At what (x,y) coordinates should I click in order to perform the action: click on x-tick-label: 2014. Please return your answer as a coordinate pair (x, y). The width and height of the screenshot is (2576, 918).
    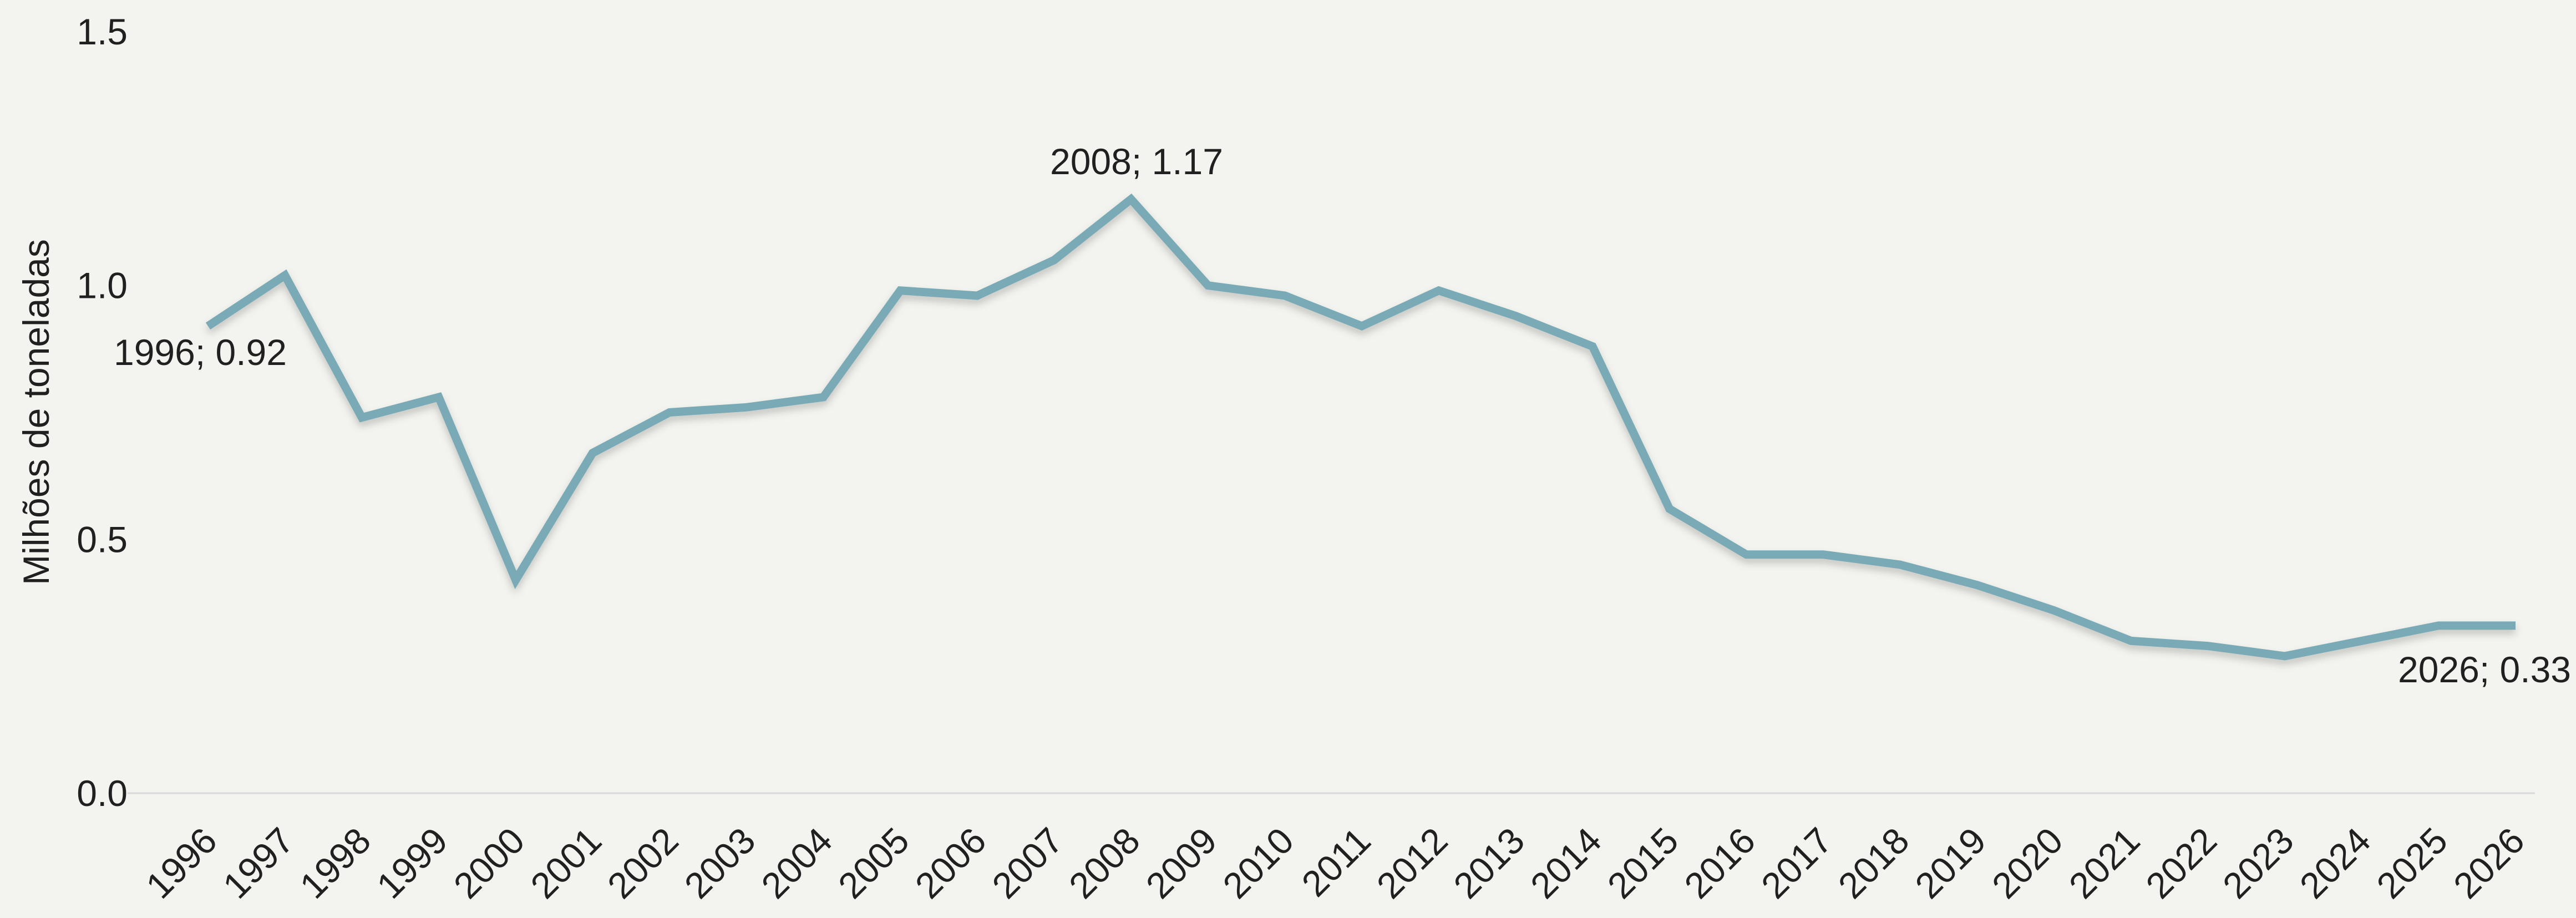
    Looking at the image, I should click on (1566, 863).